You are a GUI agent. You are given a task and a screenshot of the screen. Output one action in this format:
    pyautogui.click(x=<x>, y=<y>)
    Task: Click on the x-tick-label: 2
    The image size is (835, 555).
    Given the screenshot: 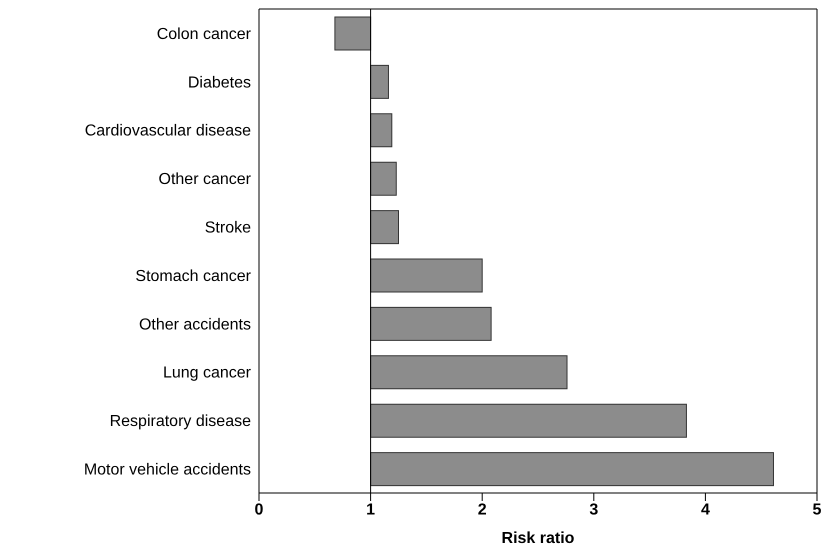 What is the action you would take?
    pyautogui.click(x=482, y=509)
    